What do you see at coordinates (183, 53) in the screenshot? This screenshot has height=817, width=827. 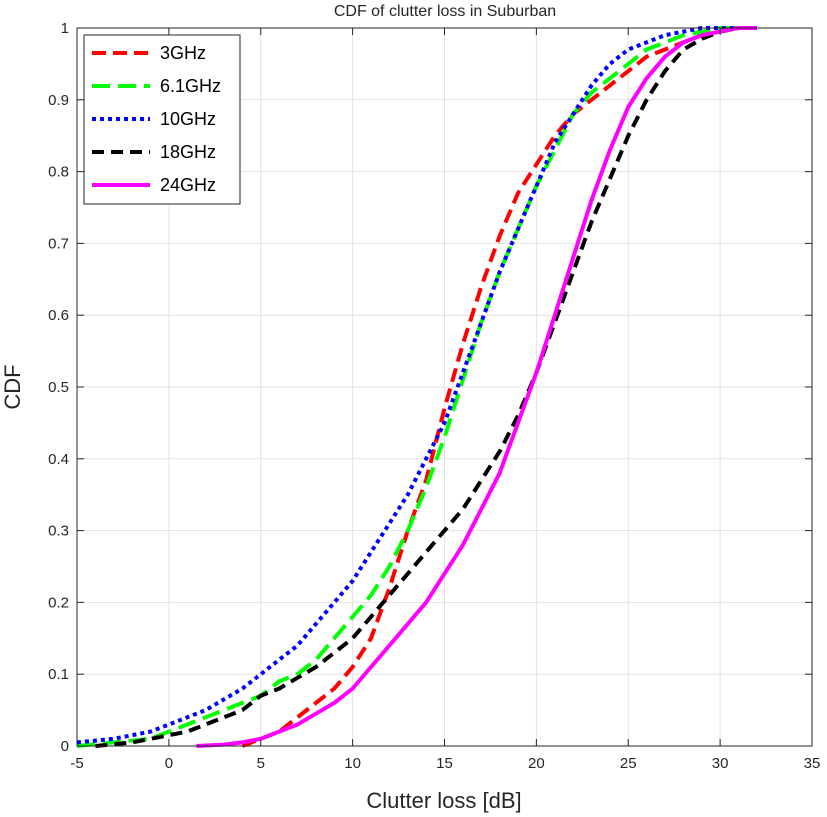 I see `legend-label: 3GHz` at bounding box center [183, 53].